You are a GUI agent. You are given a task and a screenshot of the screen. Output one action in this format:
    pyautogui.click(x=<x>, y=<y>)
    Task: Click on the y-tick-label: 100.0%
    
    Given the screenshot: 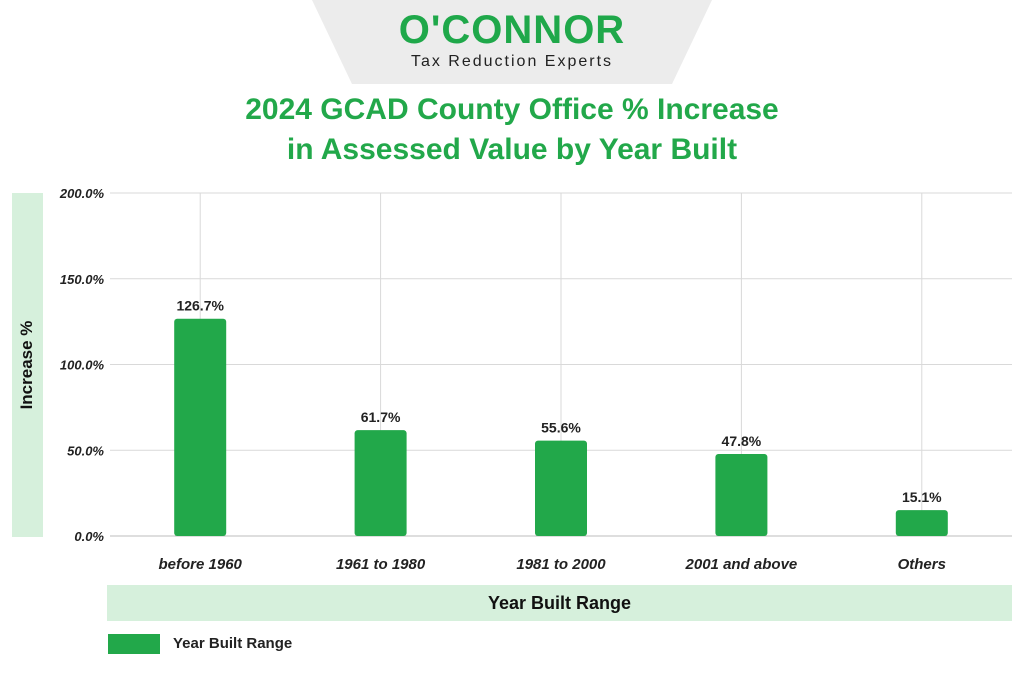 What is the action you would take?
    pyautogui.click(x=82, y=365)
    